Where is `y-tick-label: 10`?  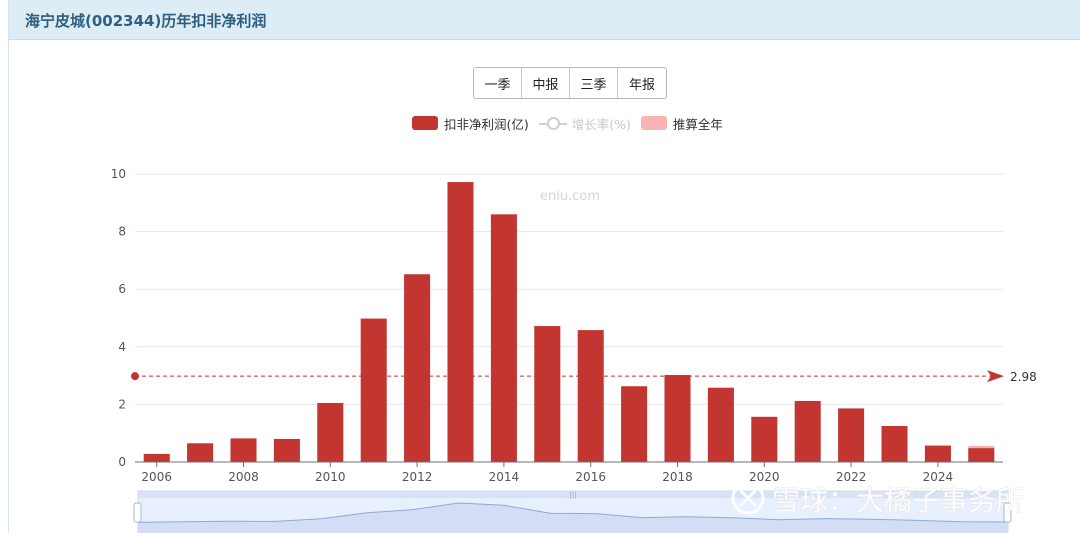
y-tick-label: 10 is located at coordinates (118, 174).